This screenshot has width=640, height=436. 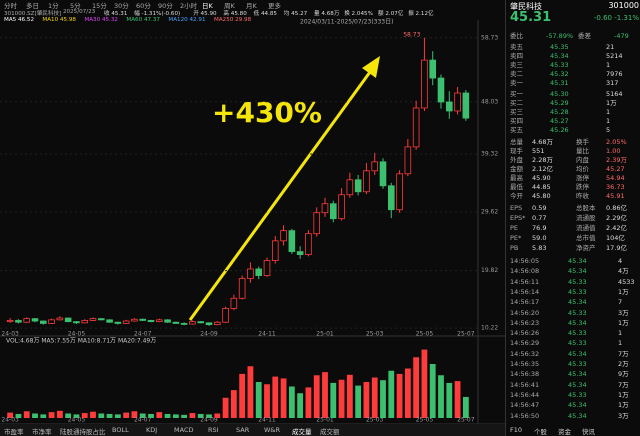 I want to click on stats-cell: 44.85, so click(x=541, y=187).